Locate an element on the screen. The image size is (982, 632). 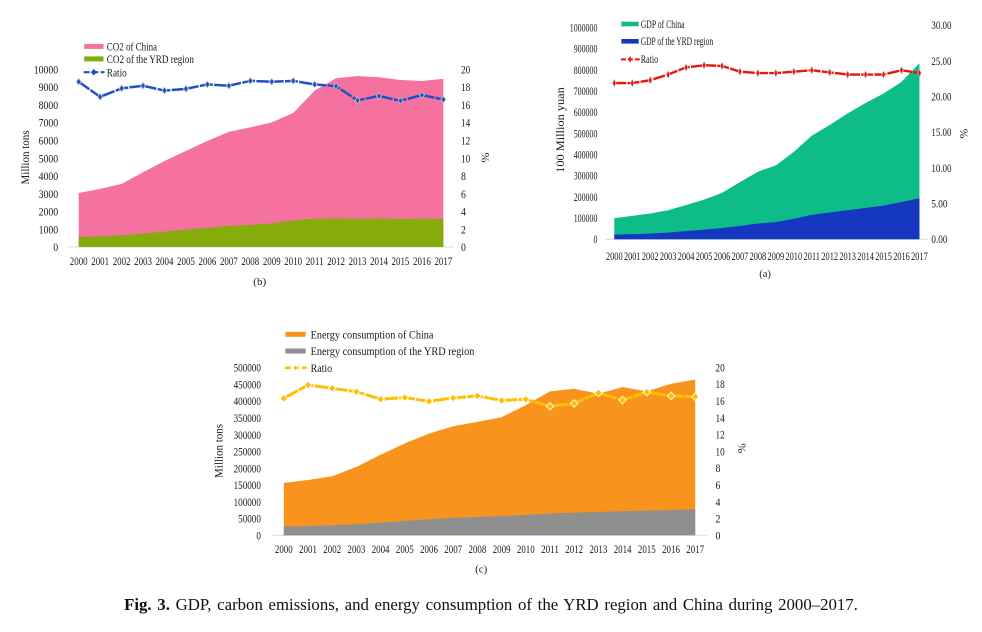
svg-text: Energy consumption of China is located at coordinates (372, 334).